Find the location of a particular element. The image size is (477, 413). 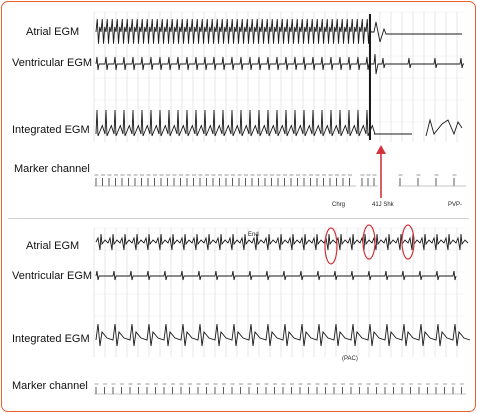

charge-annotation: Chrg is located at coordinates (338, 205).